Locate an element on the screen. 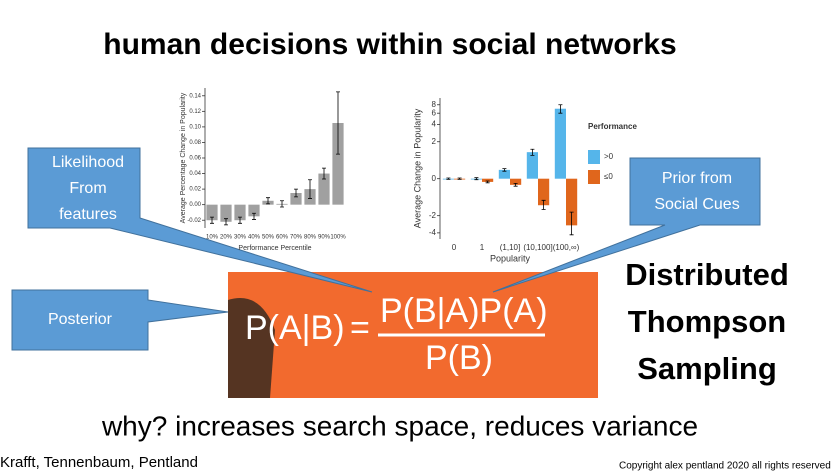 The image size is (838, 471). y-tick-label: 6 is located at coordinates (434, 112).